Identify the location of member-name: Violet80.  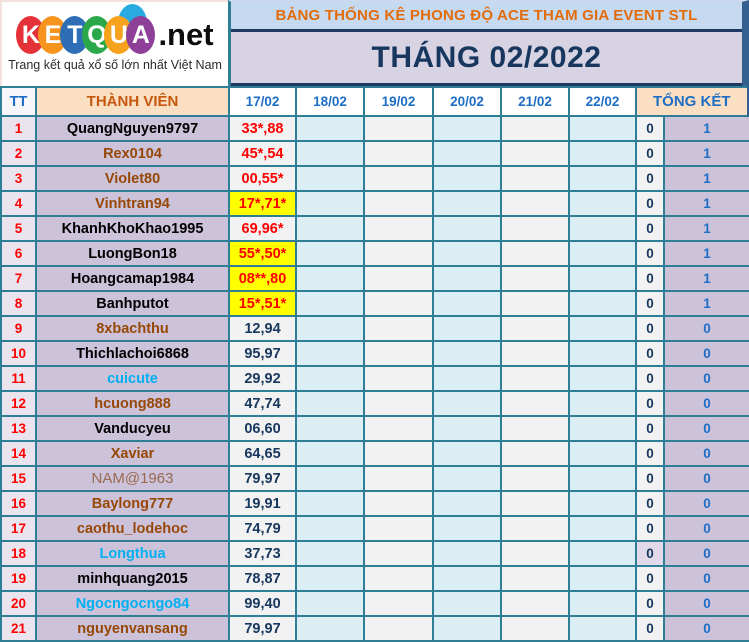
(132, 178).